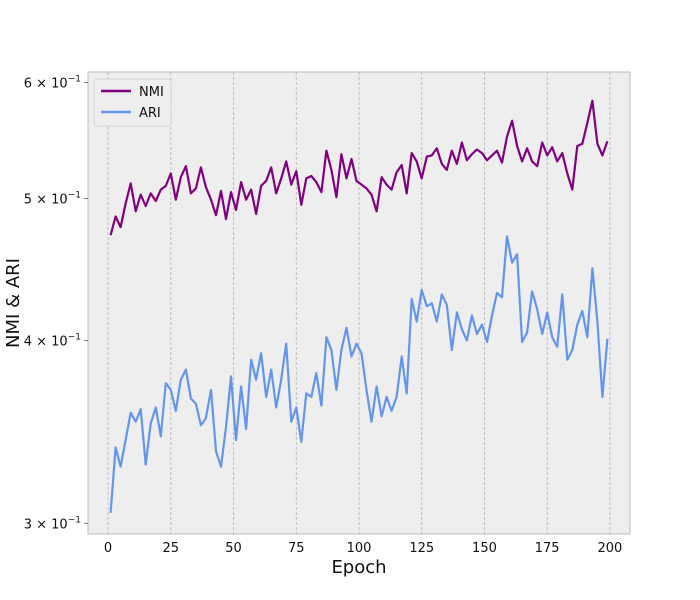  I want to click on x-tick-label: 75, so click(296, 548).